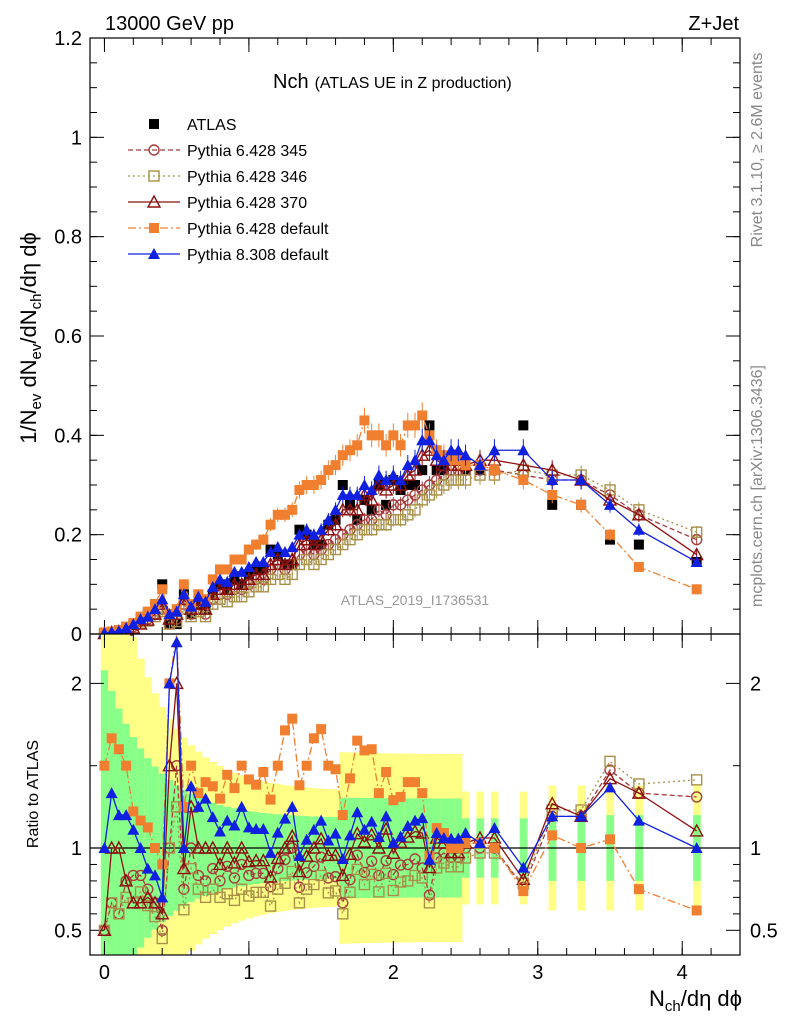 Image resolution: width=786 pixels, height=1024 pixels. I want to click on ratio-y-tick-label: 2, so click(76, 684).